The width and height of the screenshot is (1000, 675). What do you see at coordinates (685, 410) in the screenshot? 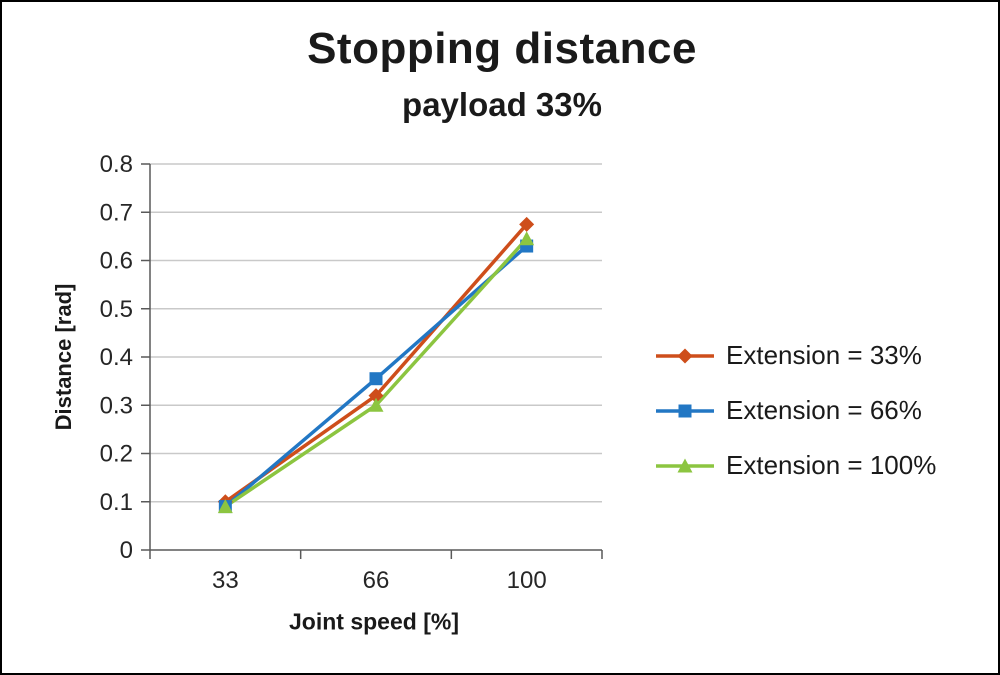
I see `legend-line-square-icon` at bounding box center [685, 410].